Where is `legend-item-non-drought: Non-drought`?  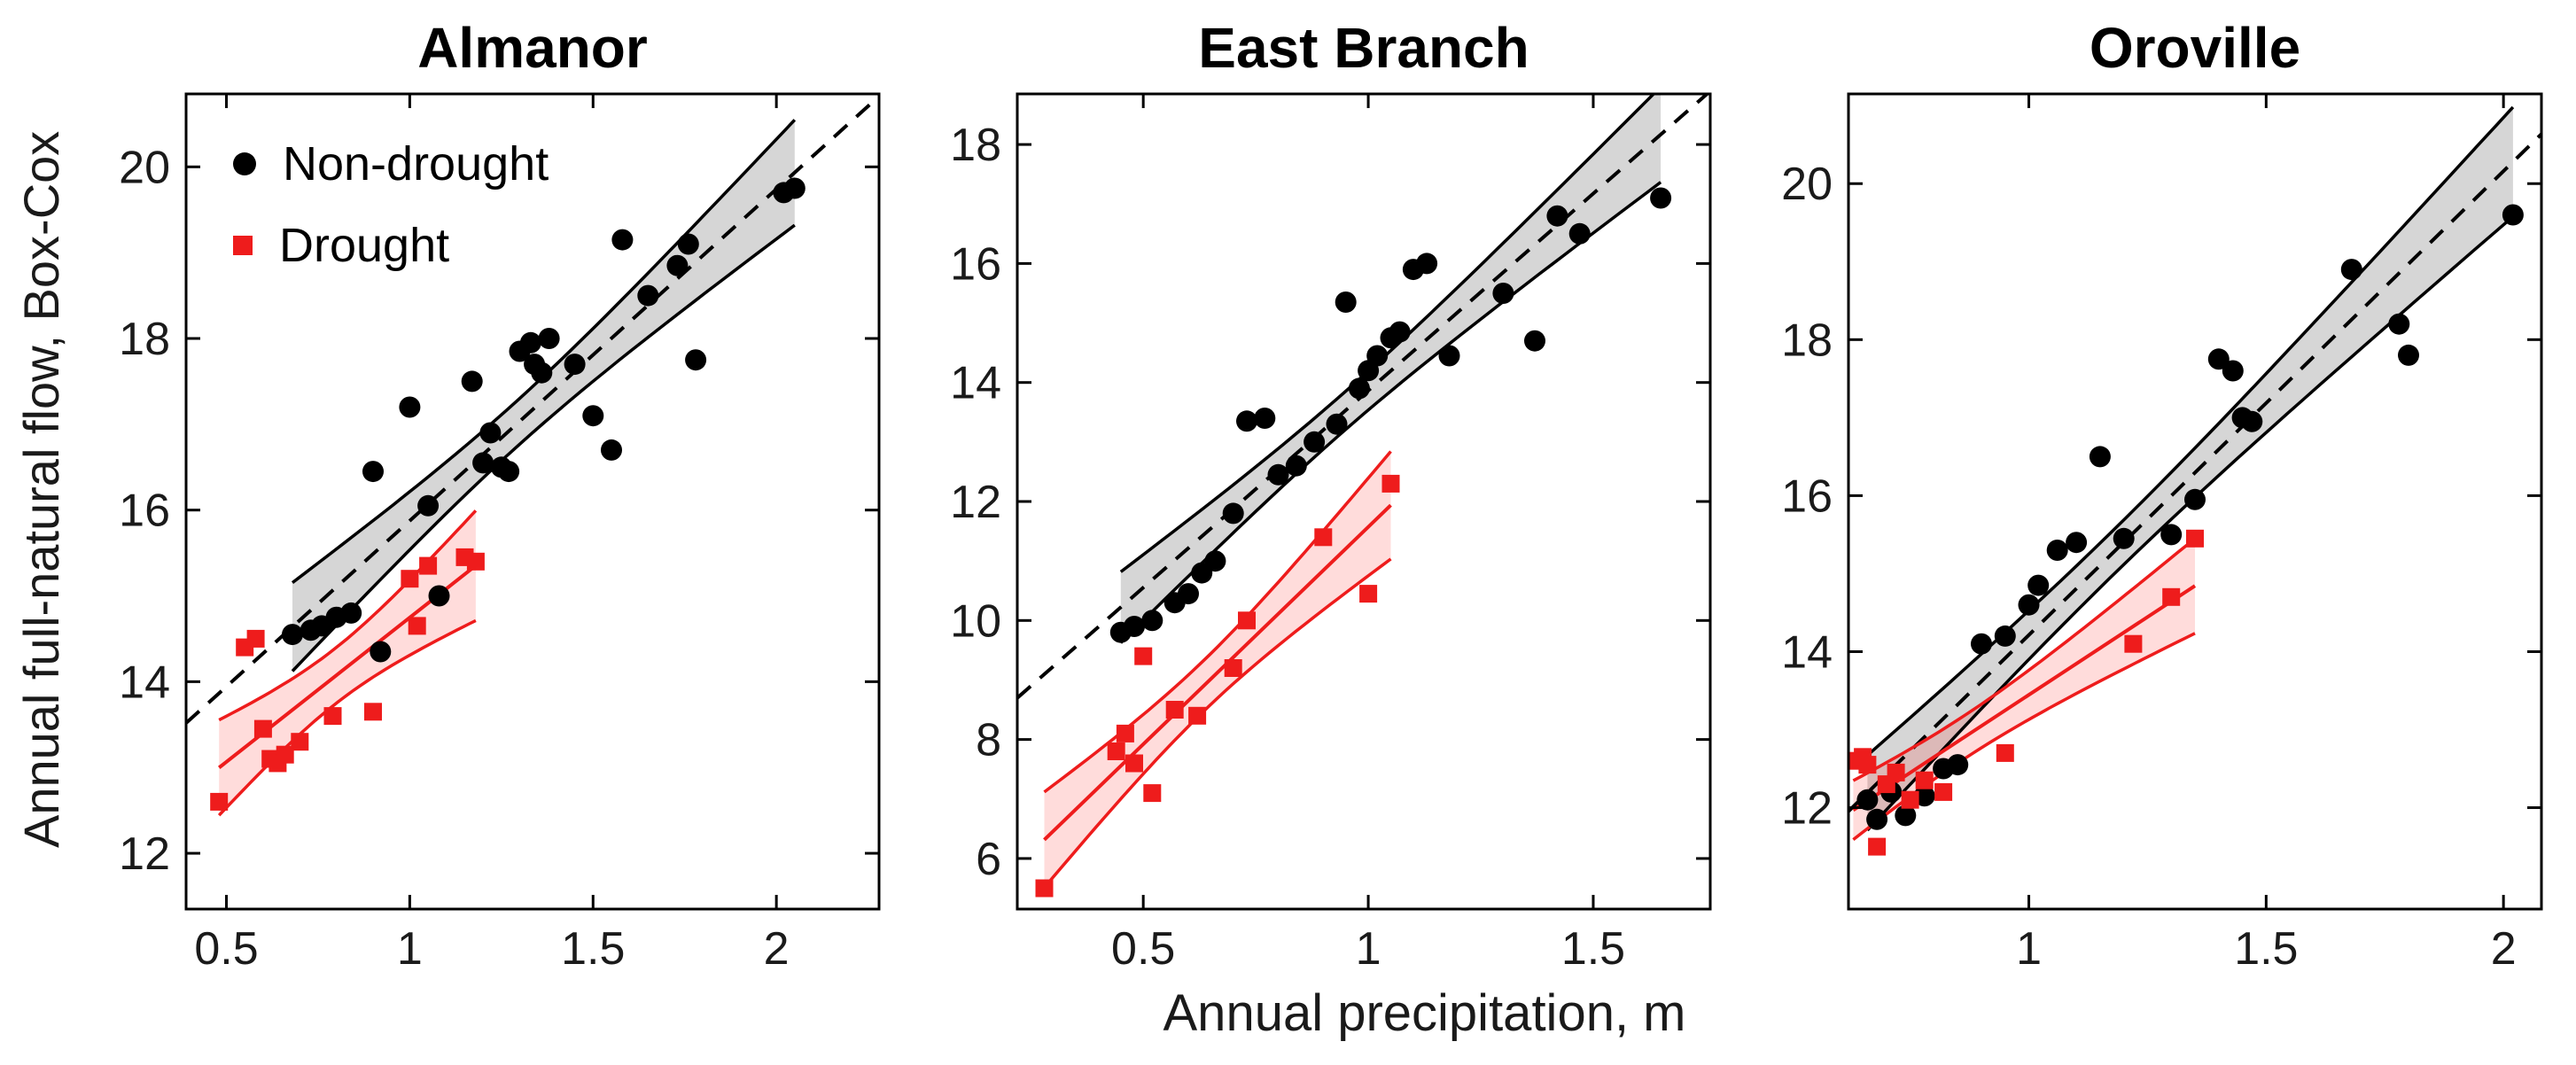
legend-item-non-drought: Non-drought is located at coordinates (391, 163).